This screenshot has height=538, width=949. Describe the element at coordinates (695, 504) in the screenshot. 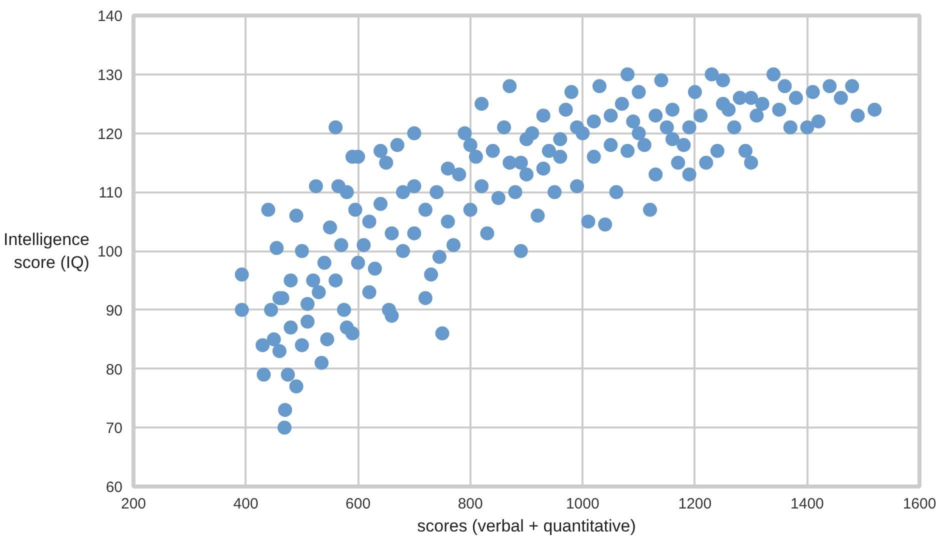

I see `x-tick-label: 1200` at that location.